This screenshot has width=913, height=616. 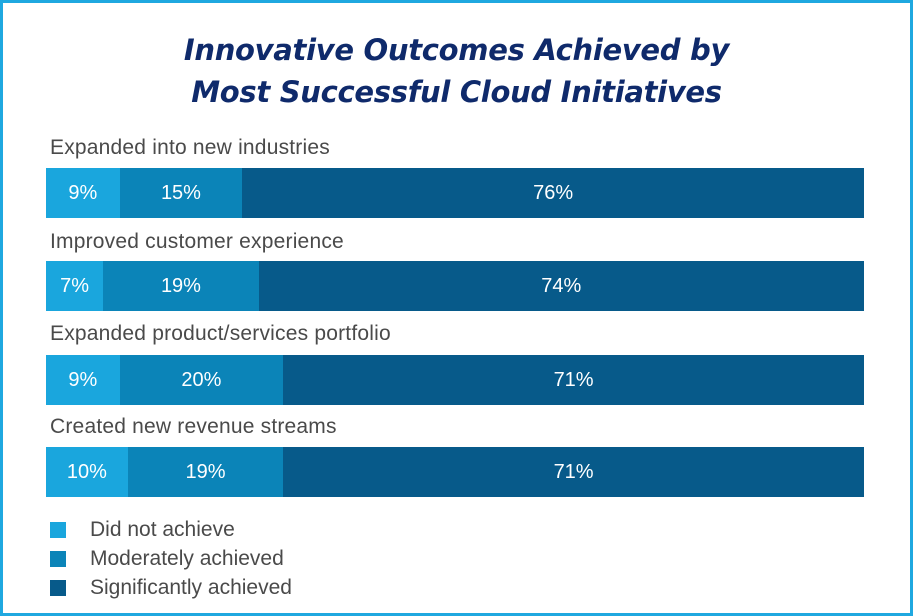 I want to click on data-label: 15%, so click(x=180, y=192).